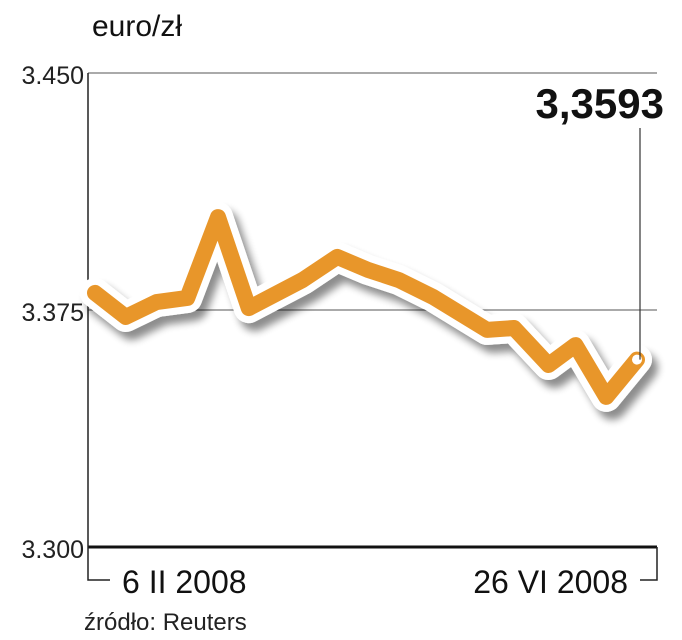  I want to click on source-note: źródło: Reuters, so click(165, 622).